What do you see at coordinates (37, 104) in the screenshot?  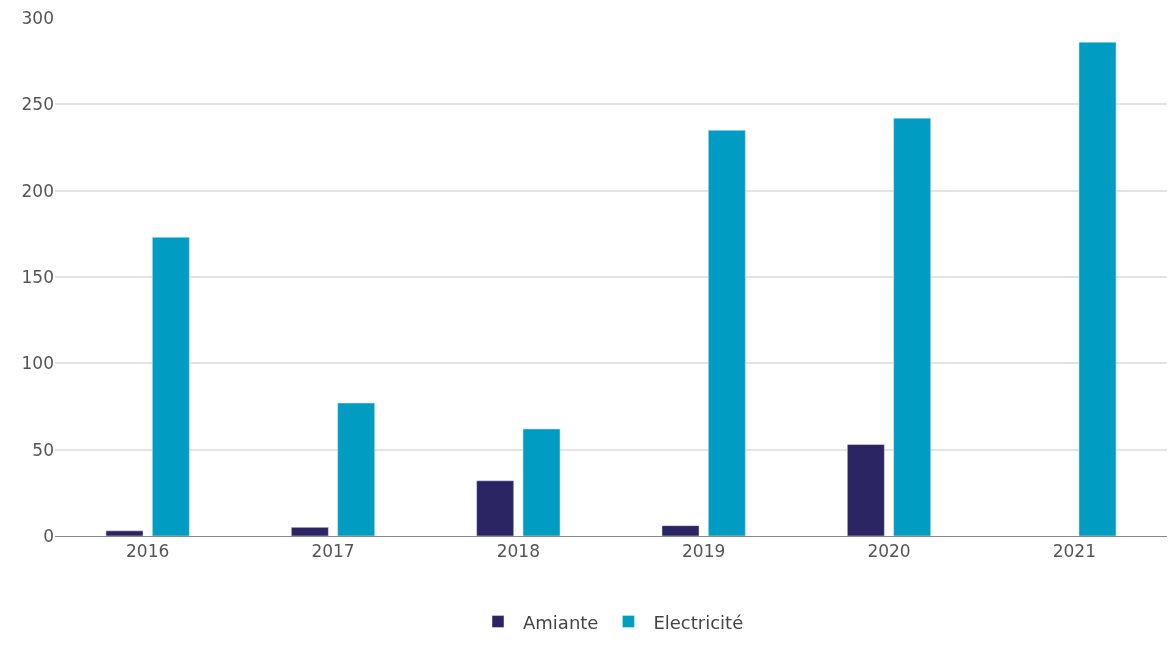 I see `y-tick-label: 250` at bounding box center [37, 104].